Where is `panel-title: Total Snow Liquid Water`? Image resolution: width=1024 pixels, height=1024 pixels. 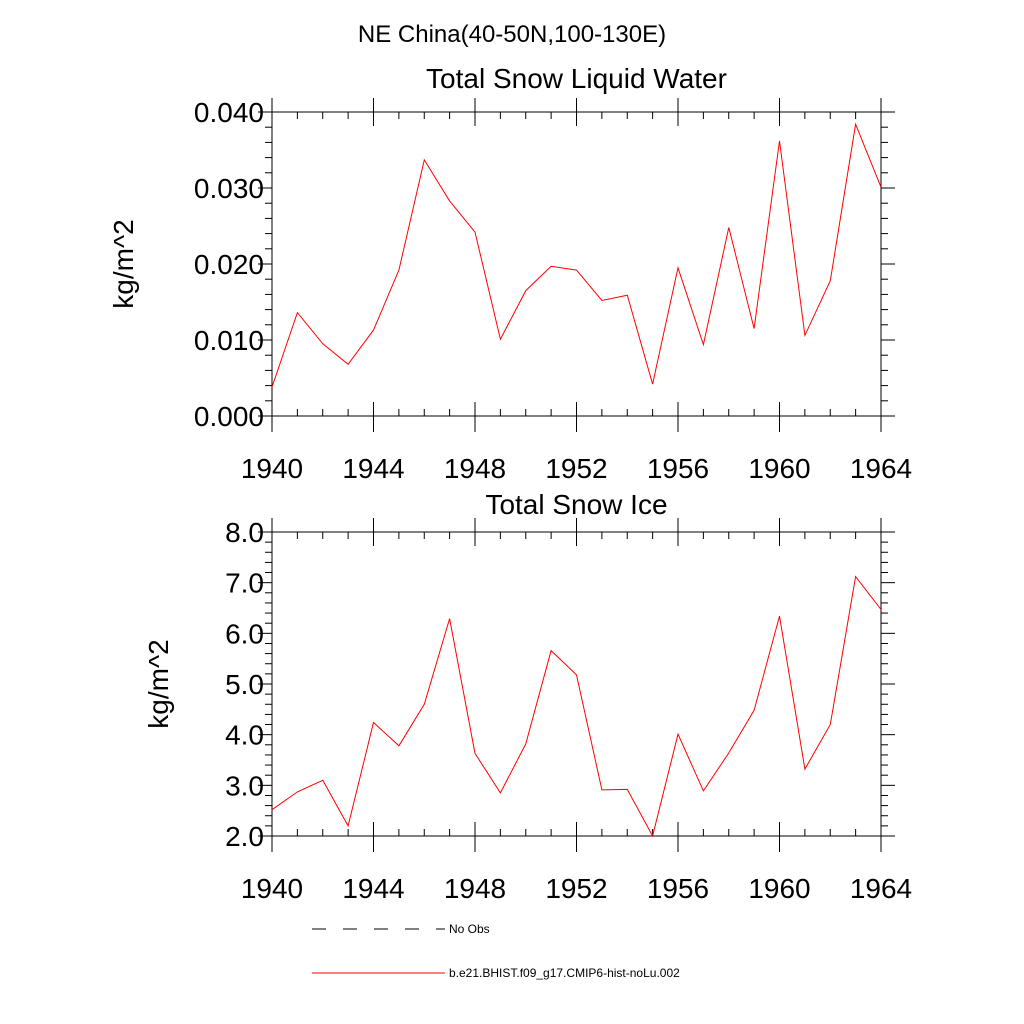 panel-title: Total Snow Liquid Water is located at coordinates (576, 78).